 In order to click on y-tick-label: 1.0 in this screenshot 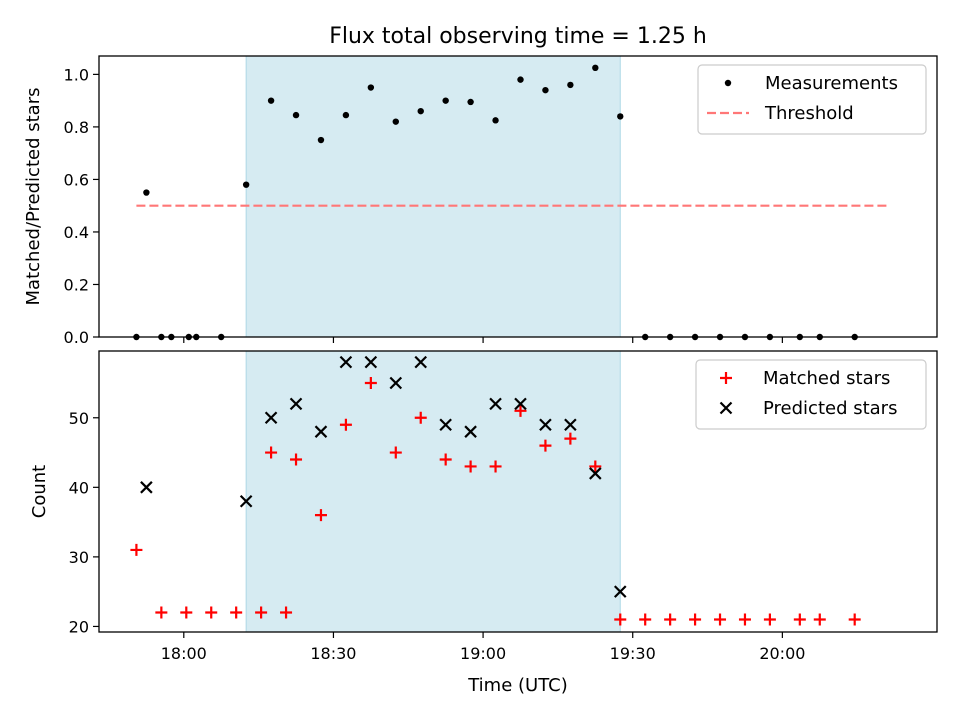, I will do `click(76, 74)`.